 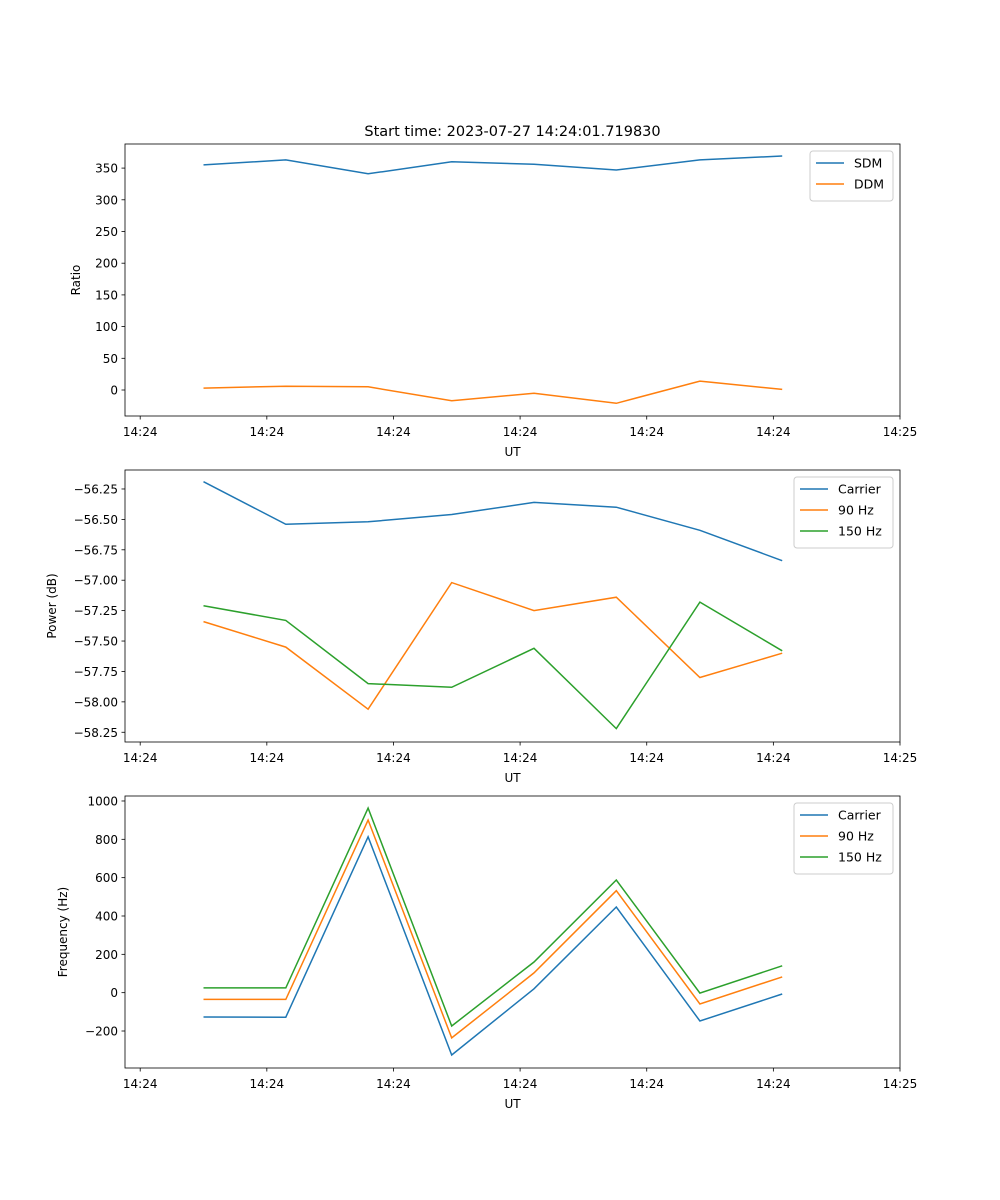 I want to click on y-tick-label: −56.50, so click(x=96, y=520).